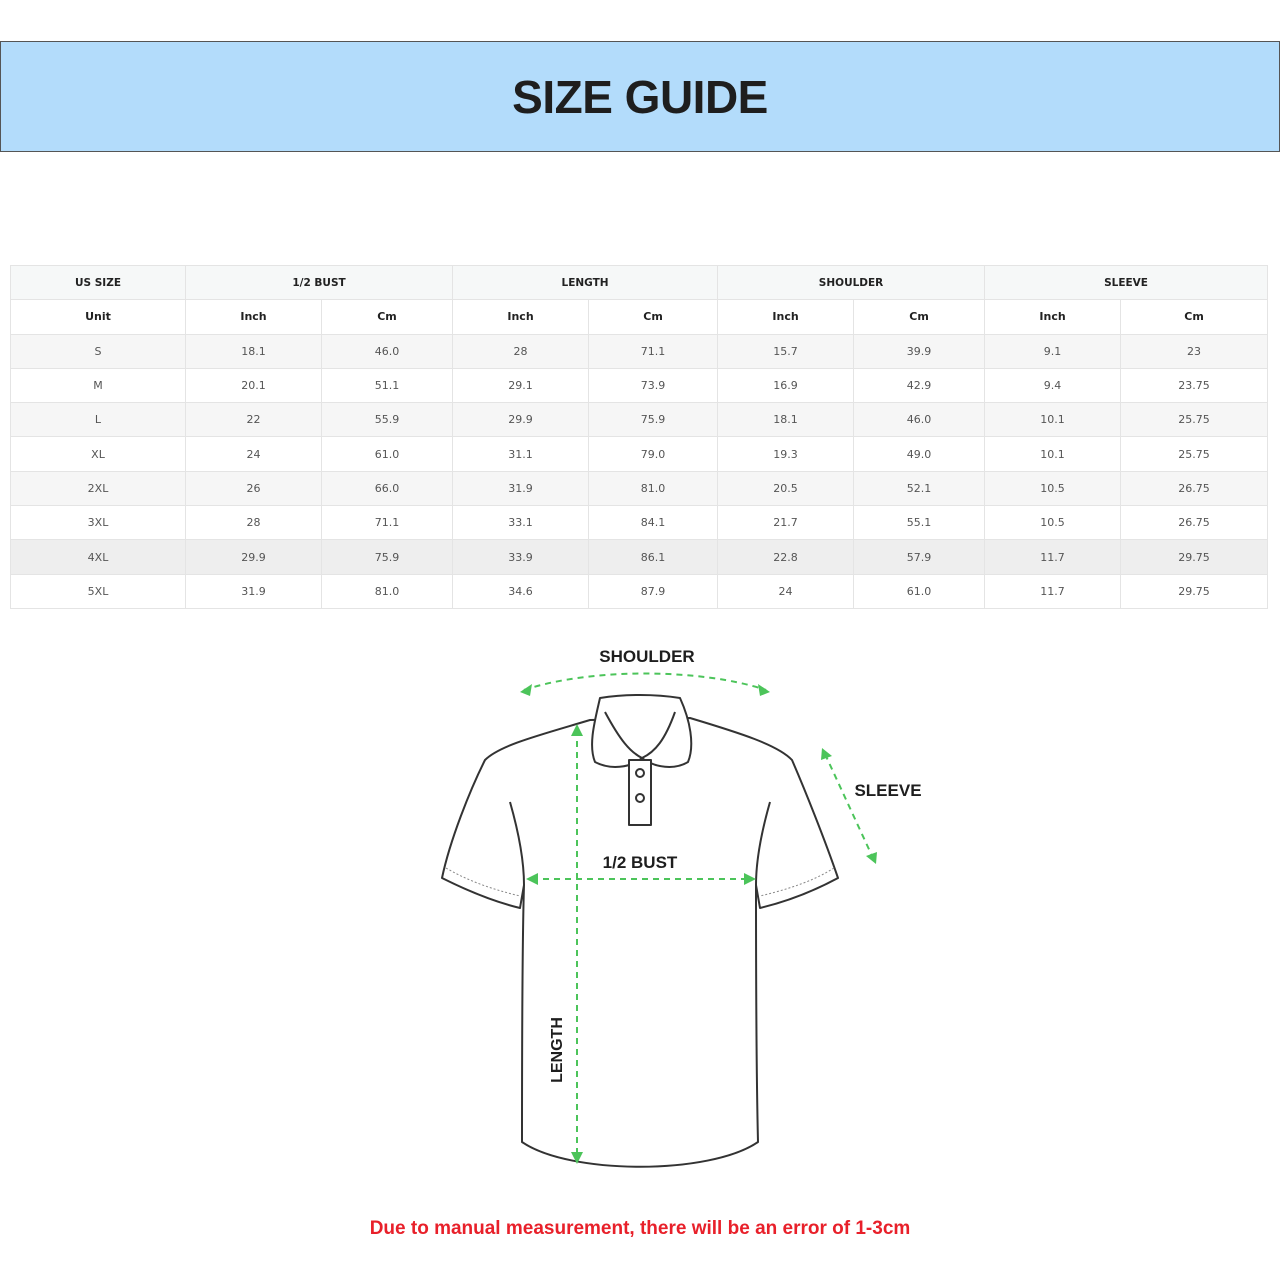 Image resolution: width=1280 pixels, height=1280 pixels. I want to click on value-cell: 23.75, so click(1194, 385).